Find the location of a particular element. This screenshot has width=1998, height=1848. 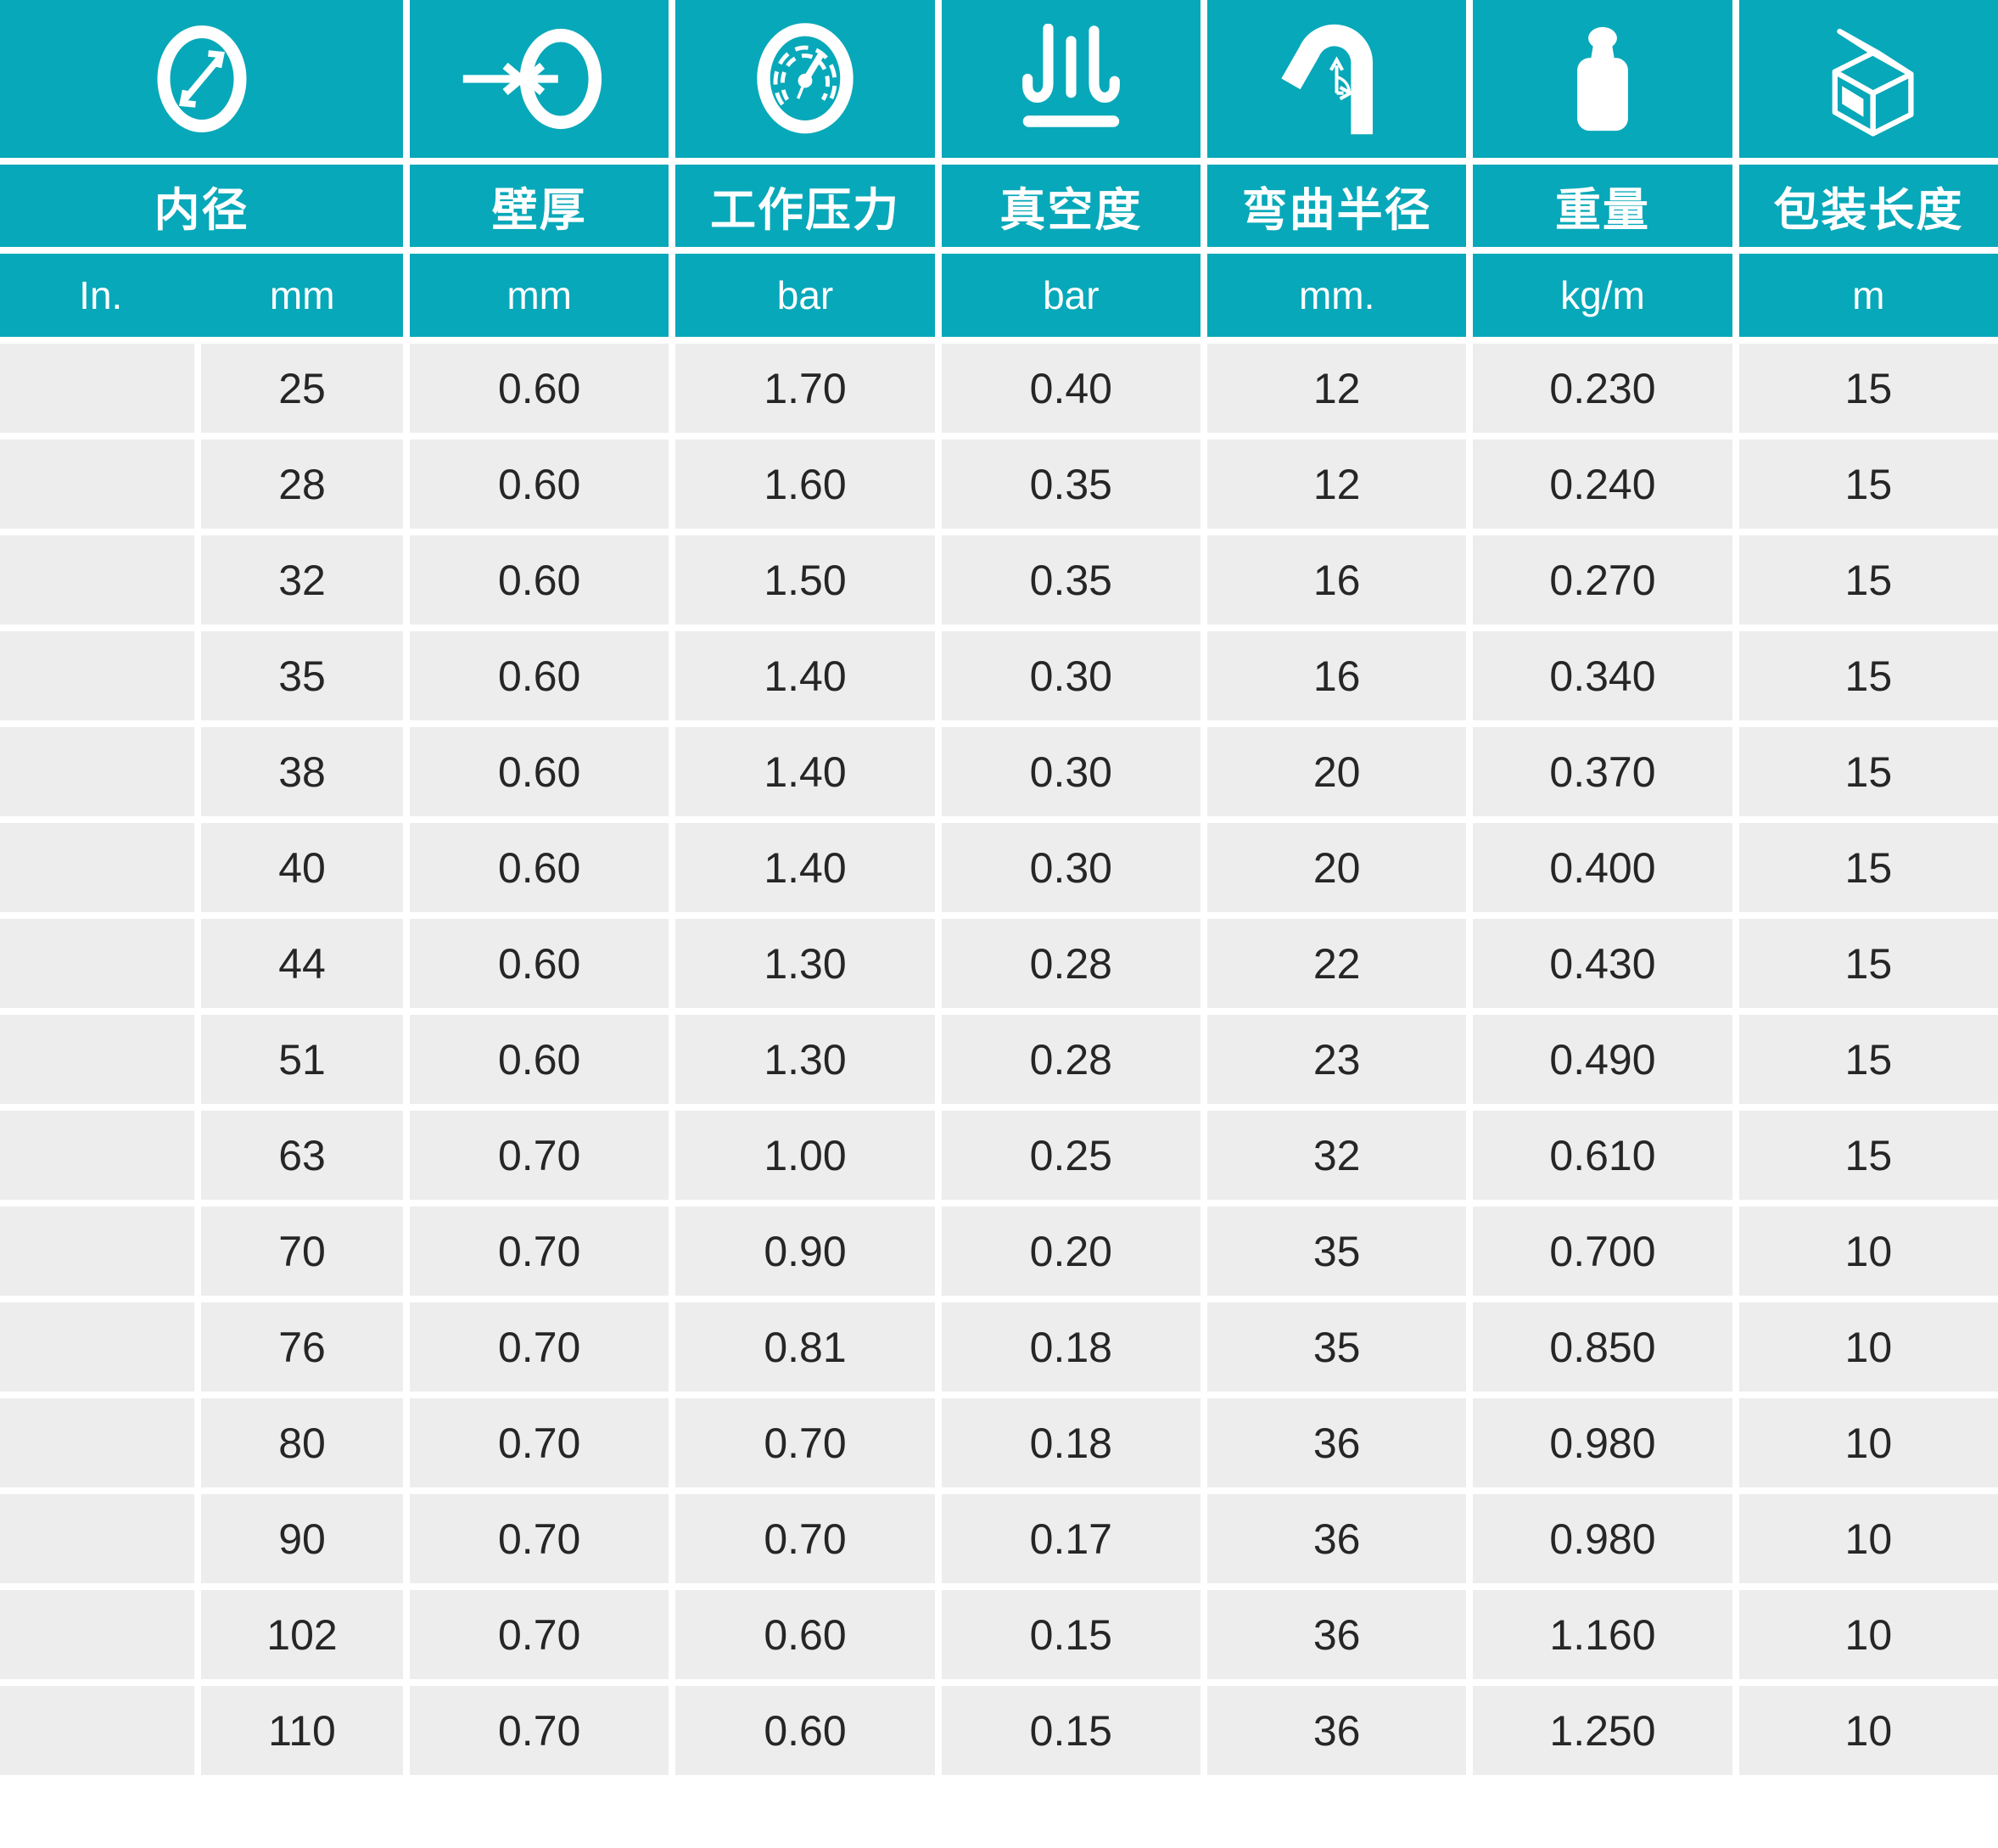

col-working-pressure-icon-cell is located at coordinates (805, 79).